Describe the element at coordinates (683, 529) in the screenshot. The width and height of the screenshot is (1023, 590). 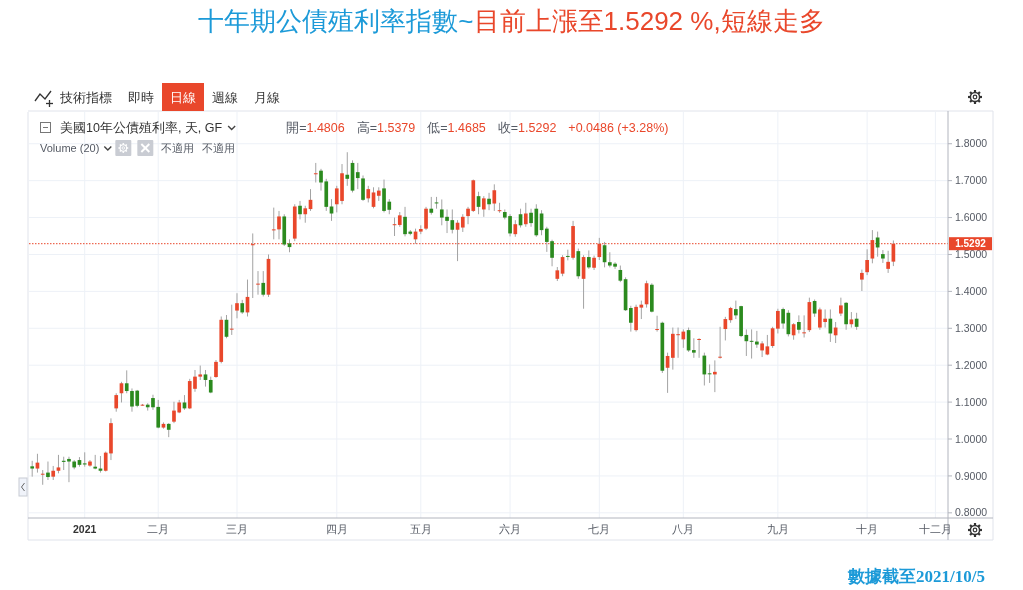
I see `x-tick-label: 八月` at that location.